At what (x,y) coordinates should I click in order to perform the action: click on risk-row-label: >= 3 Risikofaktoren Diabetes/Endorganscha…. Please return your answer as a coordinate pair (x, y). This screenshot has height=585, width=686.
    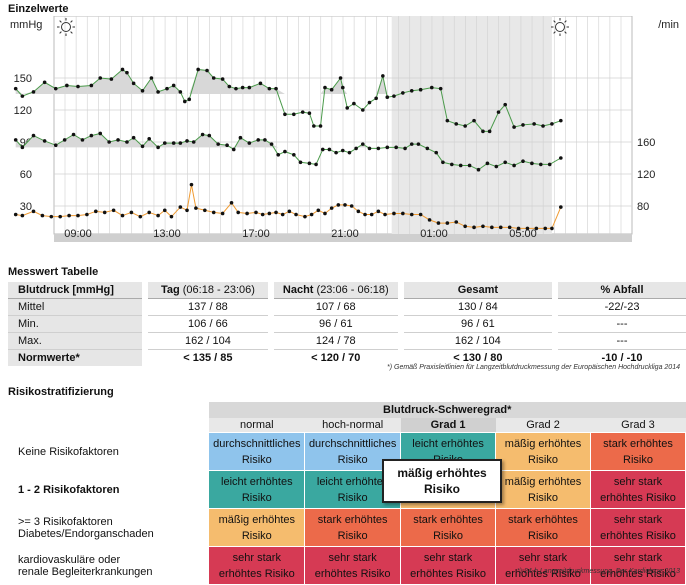
    Looking at the image, I should click on (108, 527).